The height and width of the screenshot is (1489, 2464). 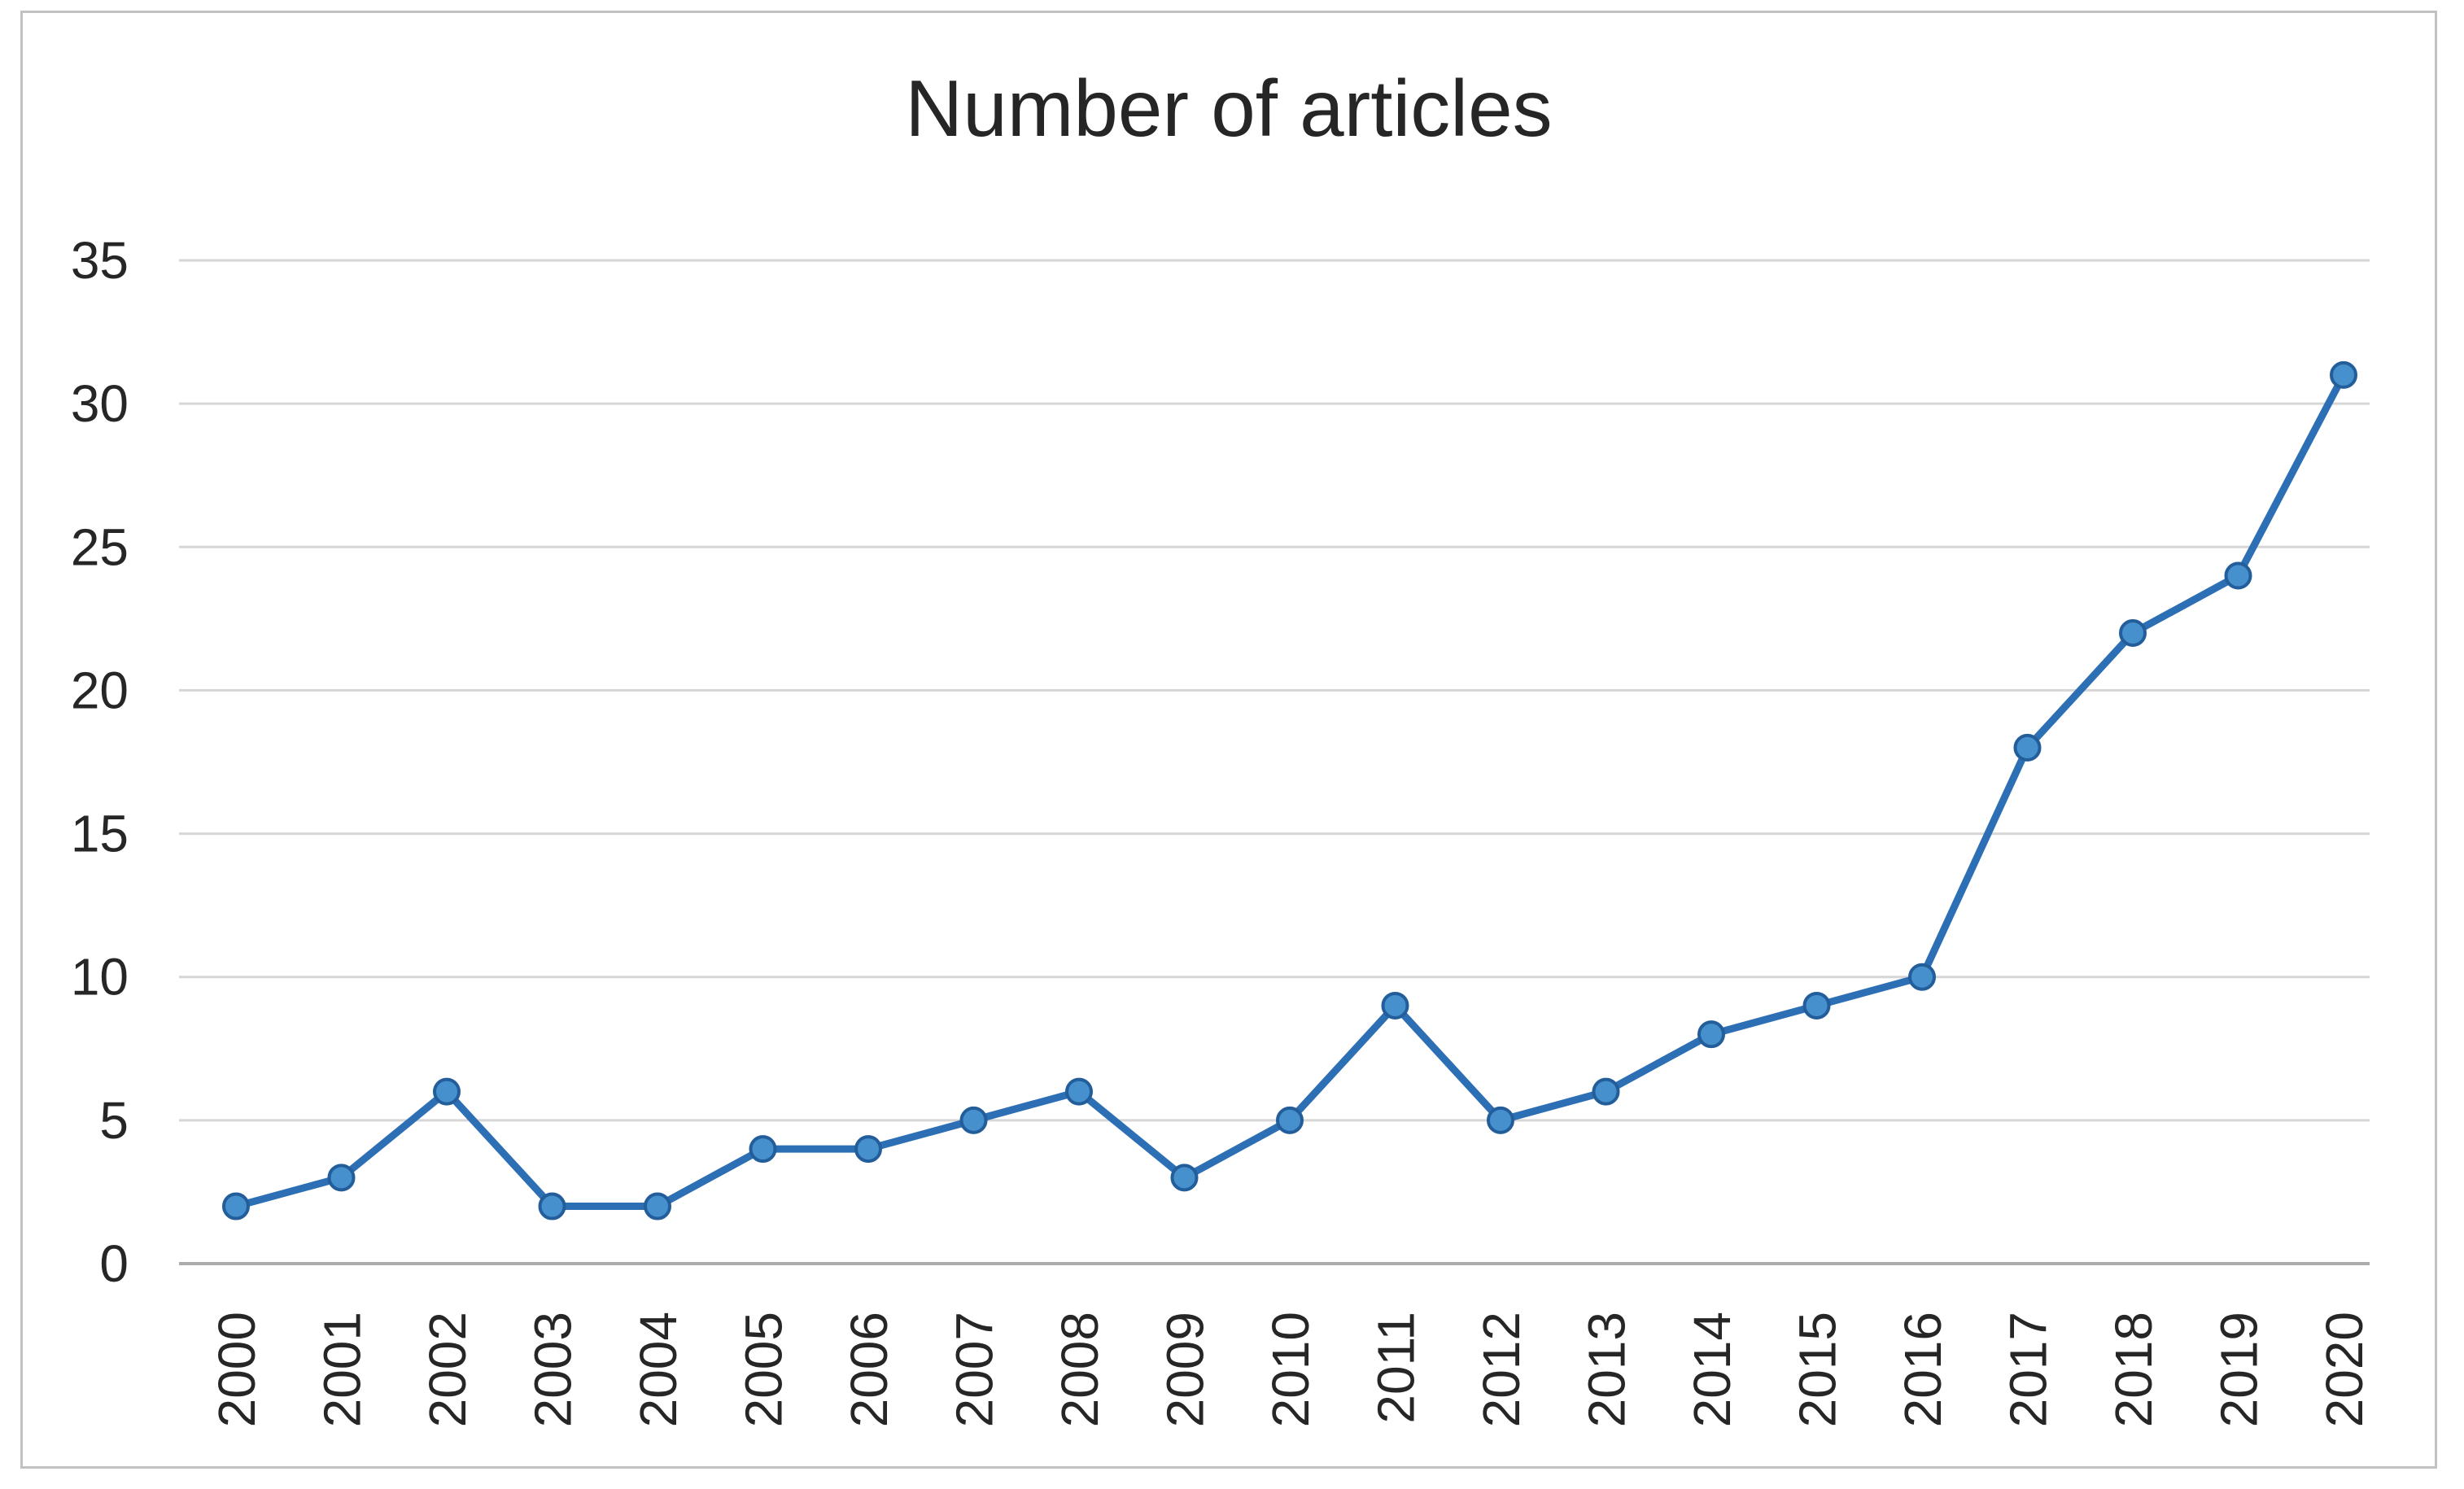 What do you see at coordinates (1923, 1369) in the screenshot?
I see `x-tick-label: 2016` at bounding box center [1923, 1369].